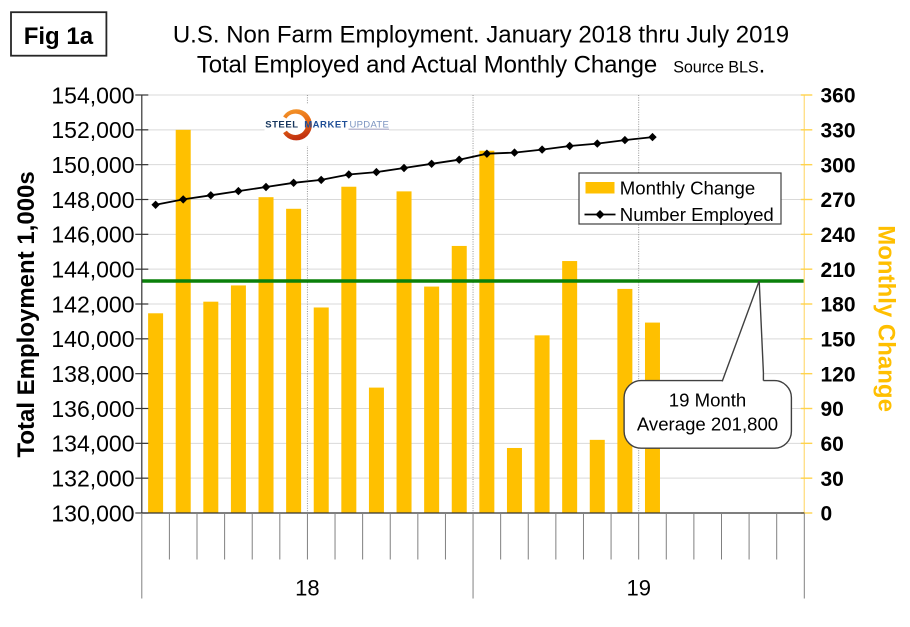  What do you see at coordinates (281, 125) in the screenshot?
I see `svg-text: STEEL` at bounding box center [281, 125].